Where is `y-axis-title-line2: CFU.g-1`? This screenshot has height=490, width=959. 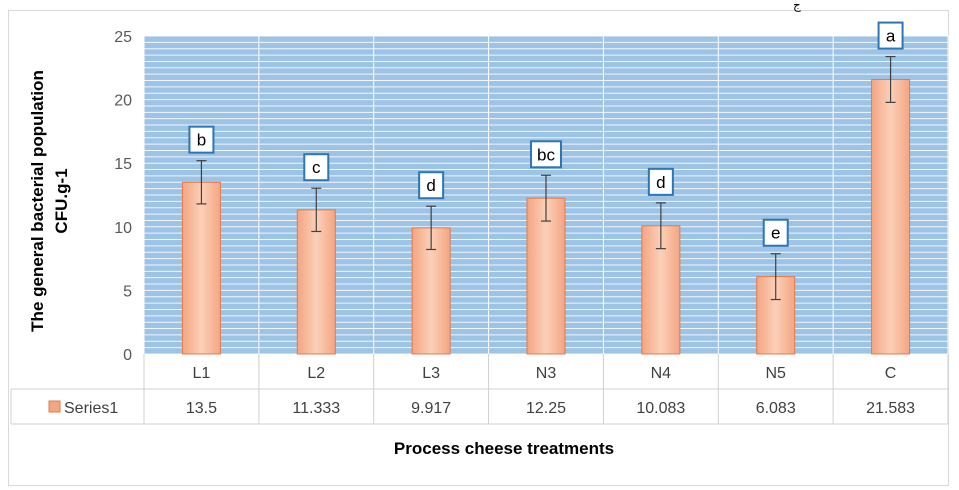
y-axis-title-line2: CFU.g-1 is located at coordinates (61, 200).